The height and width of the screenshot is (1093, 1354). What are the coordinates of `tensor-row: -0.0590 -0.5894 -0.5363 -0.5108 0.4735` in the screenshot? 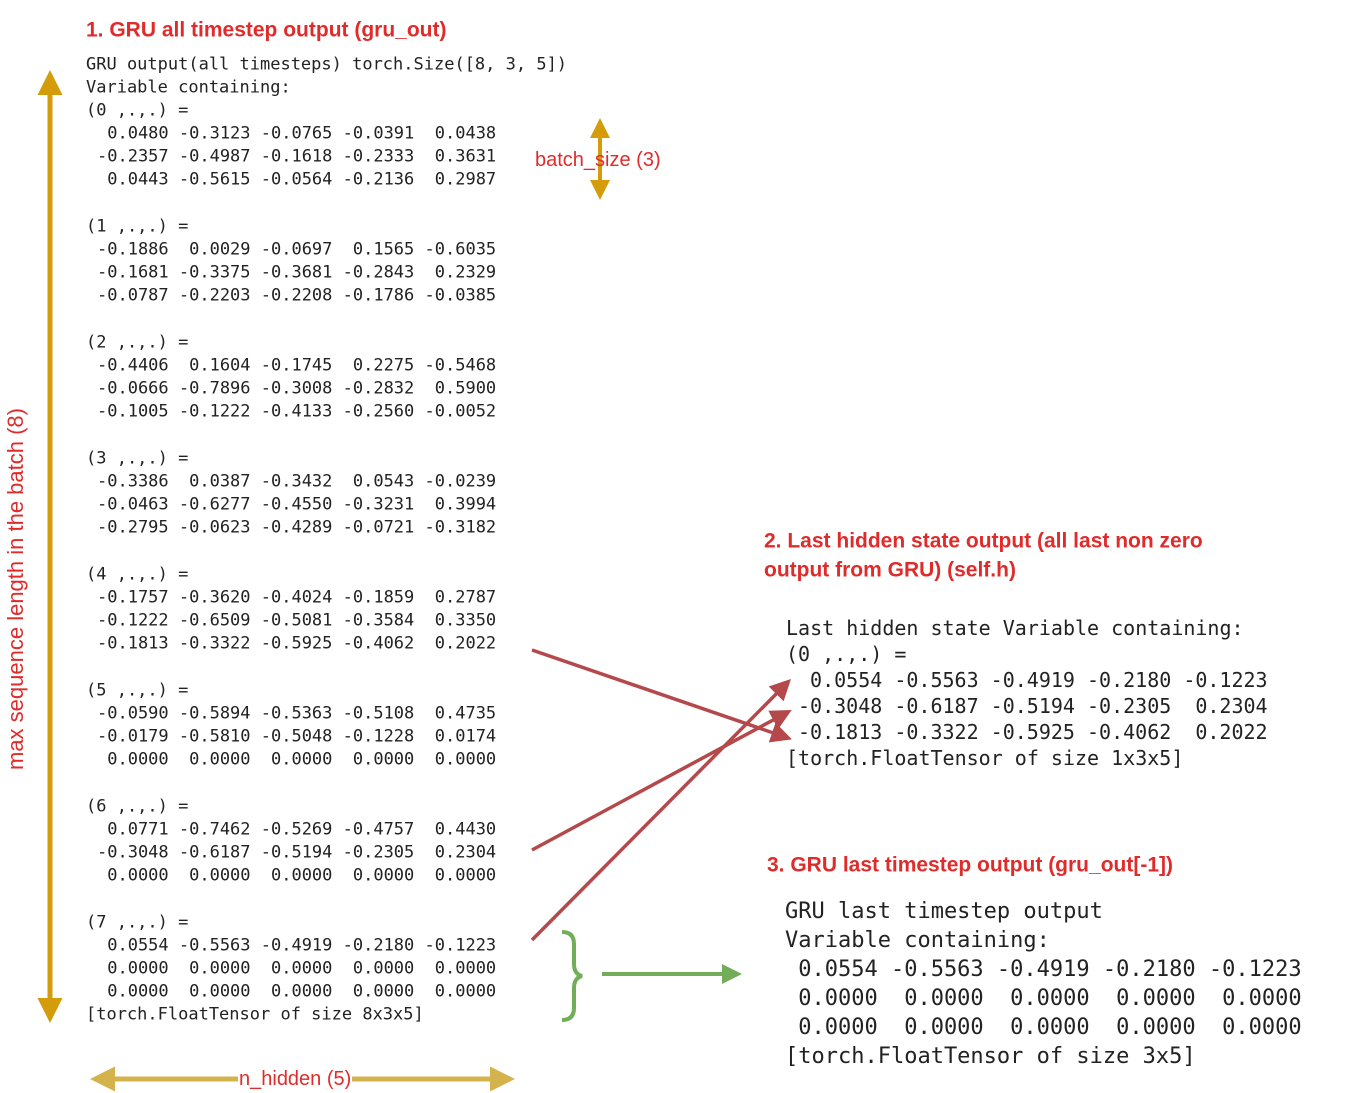 It's located at (297, 713).